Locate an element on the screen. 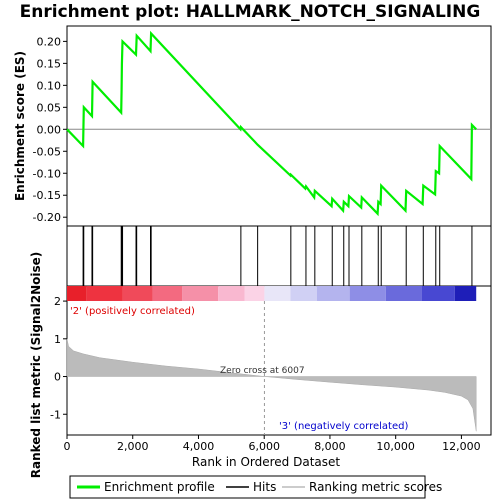 This screenshot has width=500, height=500. hits-panel-frame is located at coordinates (279, 256).